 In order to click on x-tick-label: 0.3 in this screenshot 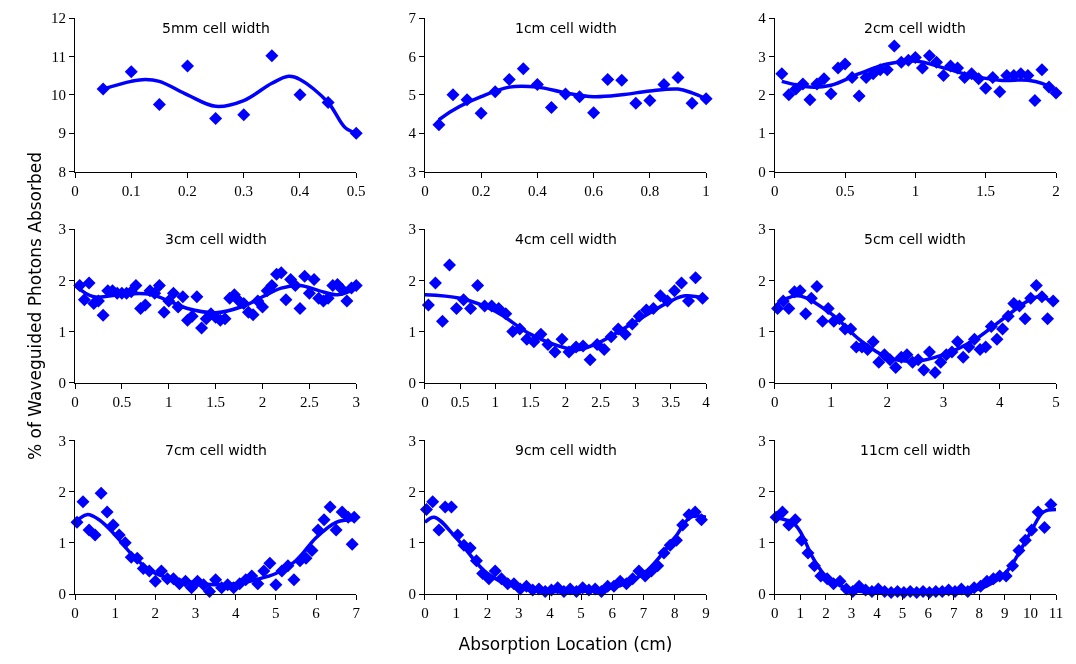, I will do `click(244, 190)`.